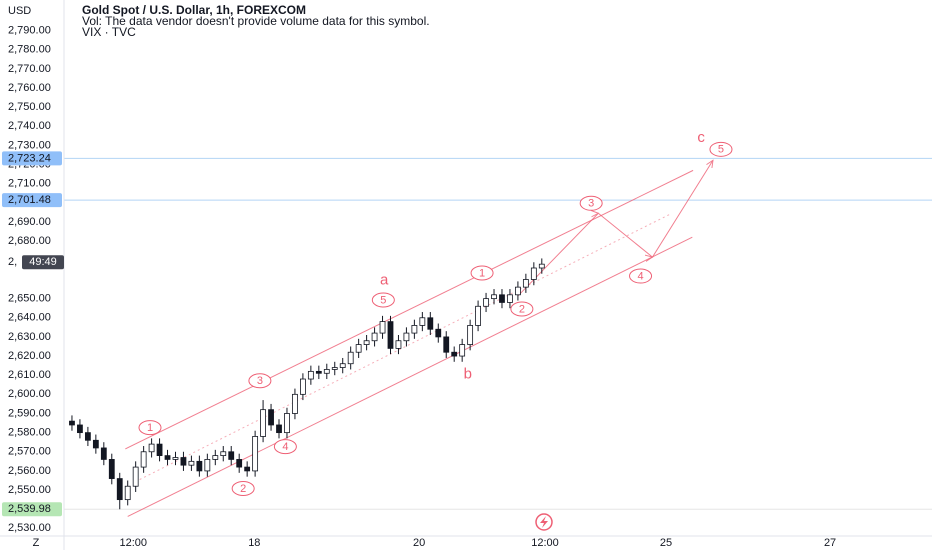  What do you see at coordinates (615, 228) in the screenshot?
I see `drawing-arrow` at bounding box center [615, 228].